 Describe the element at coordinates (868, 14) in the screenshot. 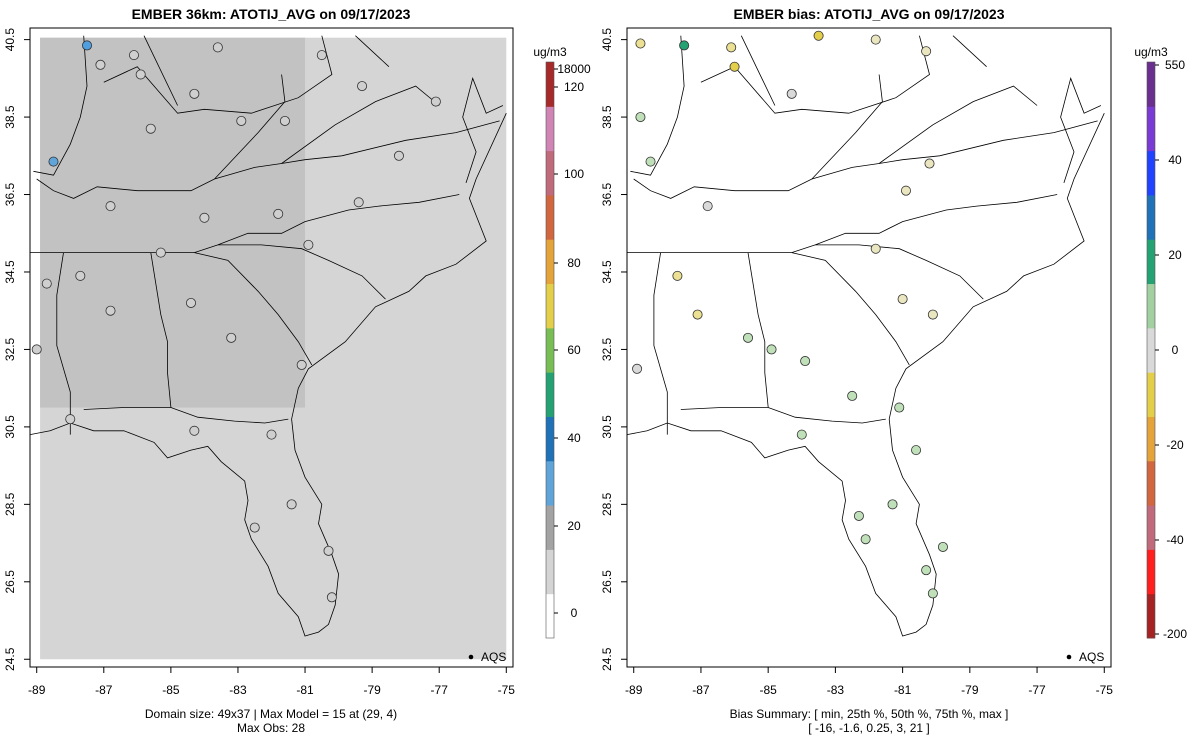

I see `chart-title: EMBER bias: ATOTIJ_AVG on 09/17/2023` at that location.